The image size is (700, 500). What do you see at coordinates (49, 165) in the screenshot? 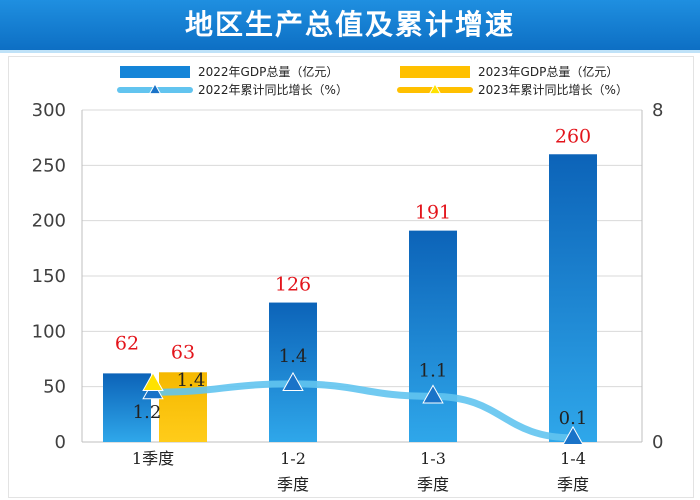
I see `y-left-tick-label: 250` at bounding box center [49, 165].